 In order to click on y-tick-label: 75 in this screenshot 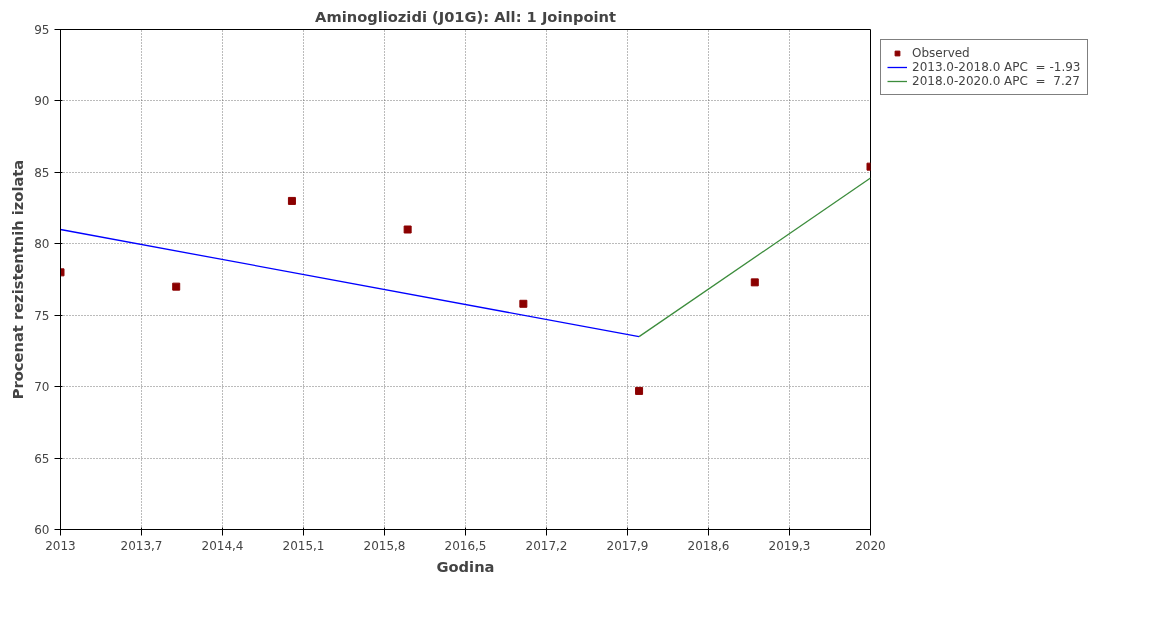, I will do `click(42, 315)`.